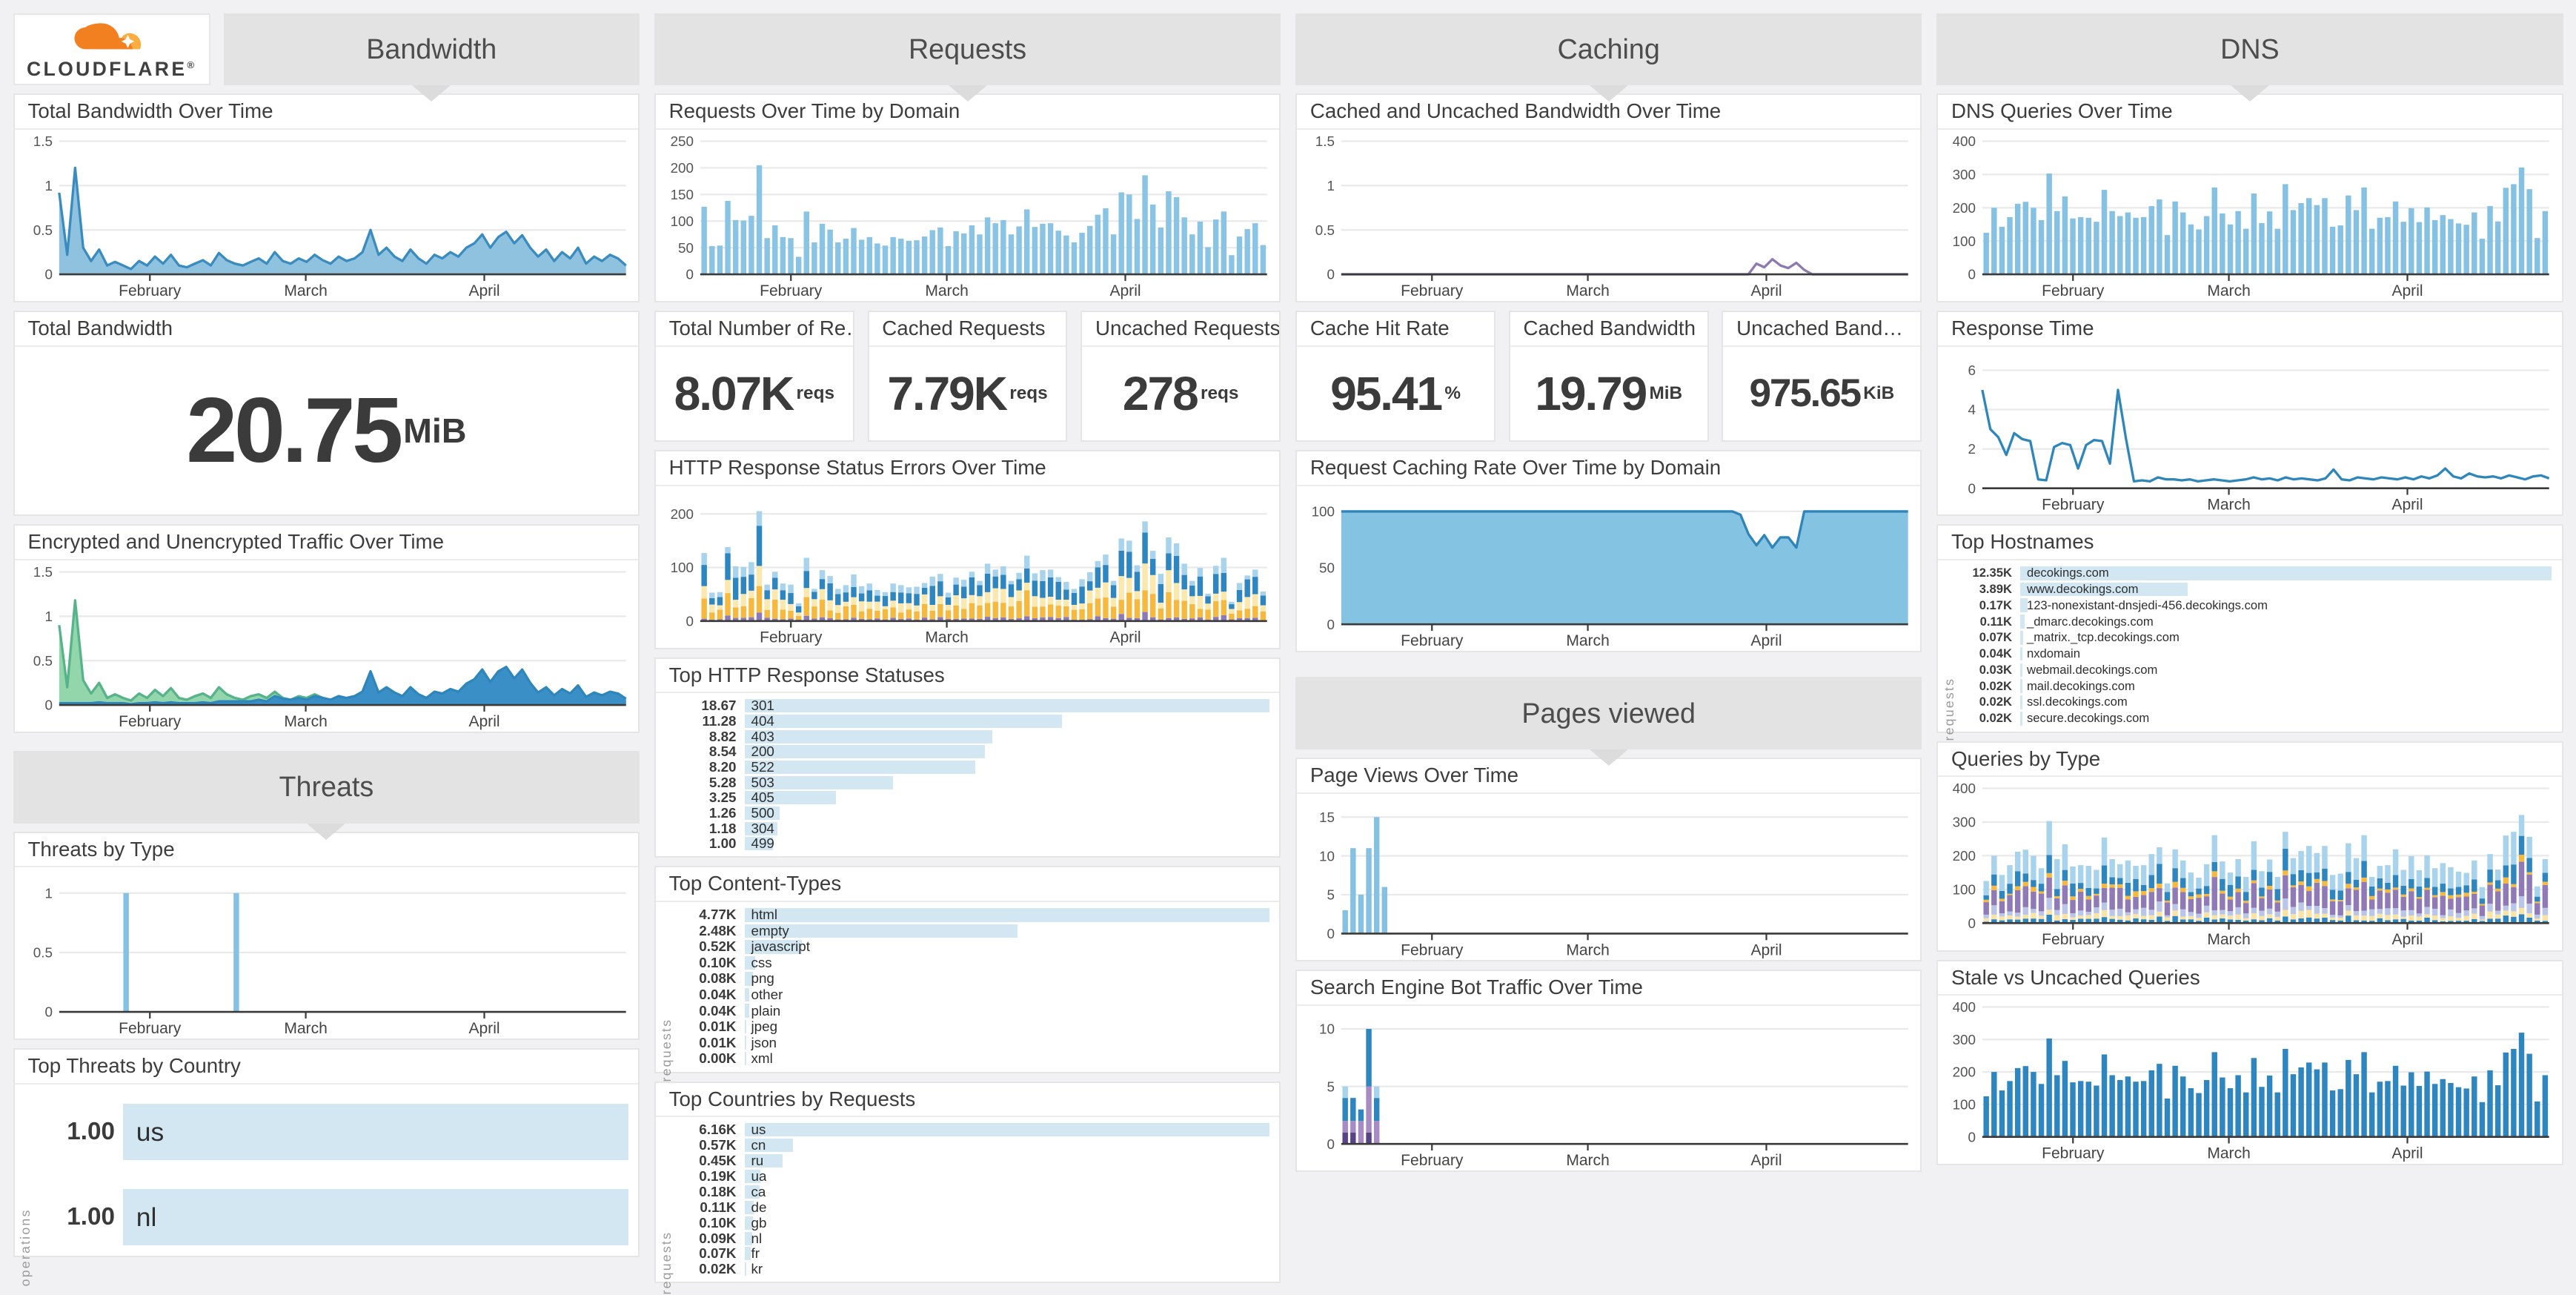  Describe the element at coordinates (974, 963) in the screenshot. I see `list-item: 0.10K css` at that location.